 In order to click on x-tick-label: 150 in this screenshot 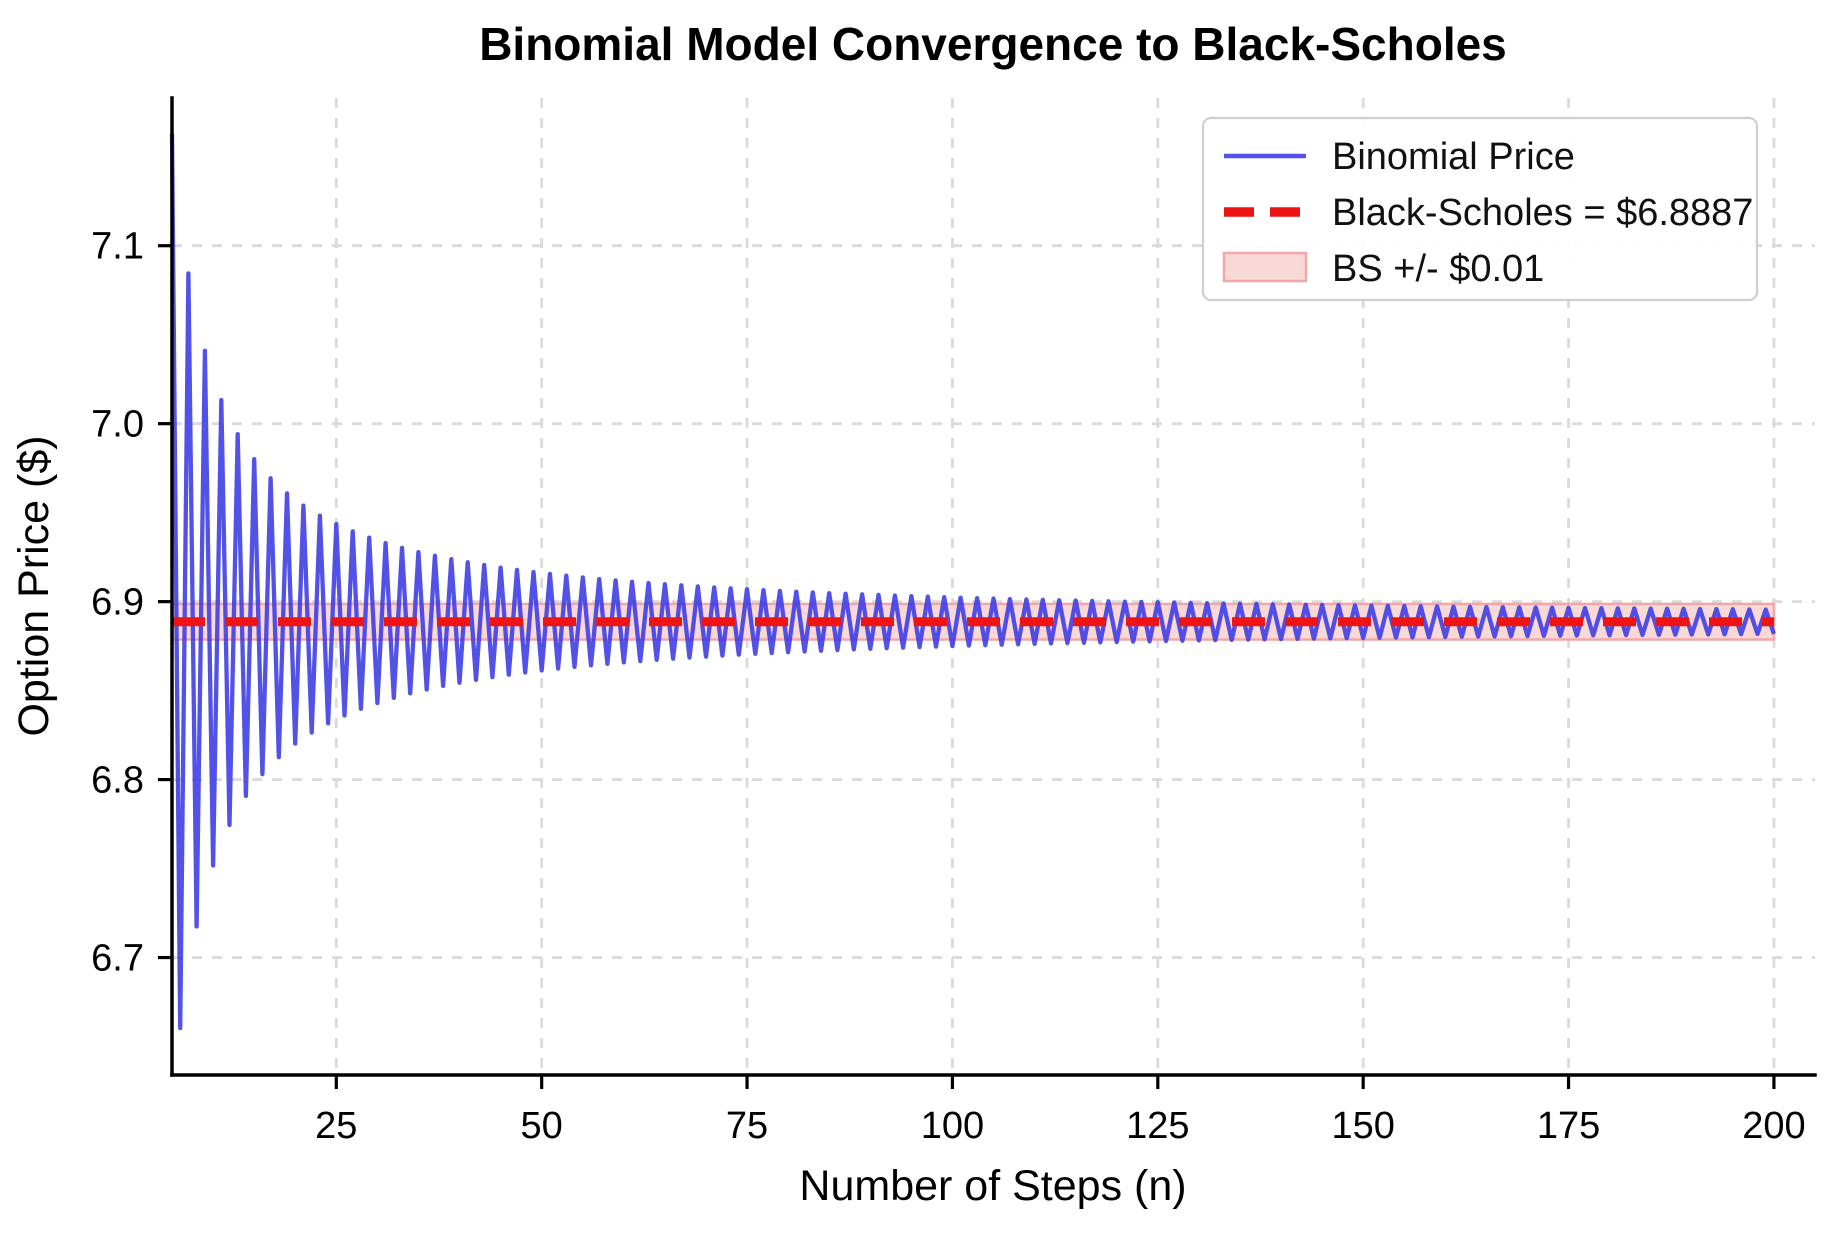, I will do `click(1362, 1126)`.